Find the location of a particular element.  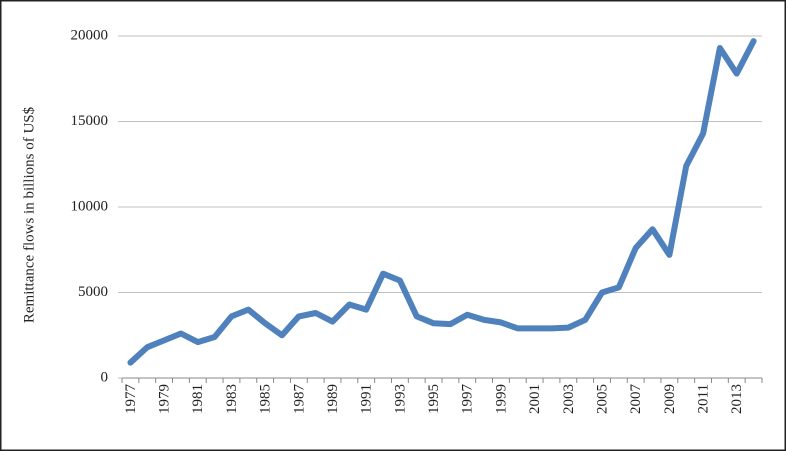

x-tick-label: 1981 is located at coordinates (198, 399).